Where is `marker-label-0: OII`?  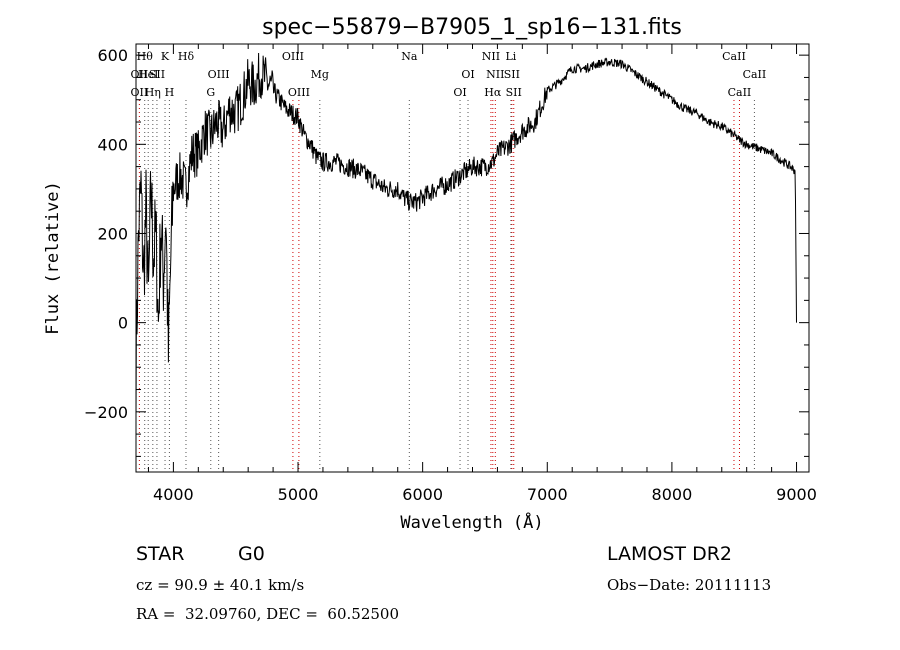 marker-label-0: OII is located at coordinates (140, 74).